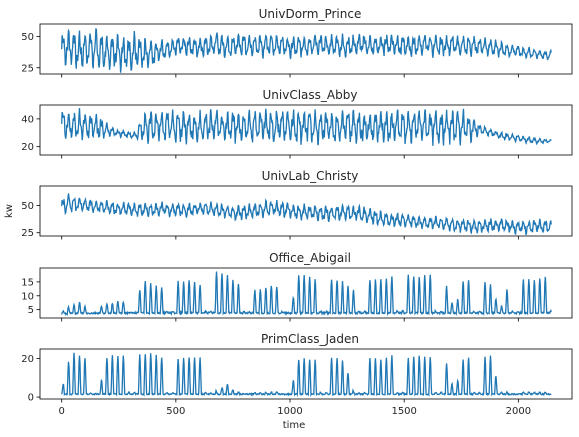 This screenshot has width=579, height=437. I want to click on y-tick-label: 40, so click(27, 119).